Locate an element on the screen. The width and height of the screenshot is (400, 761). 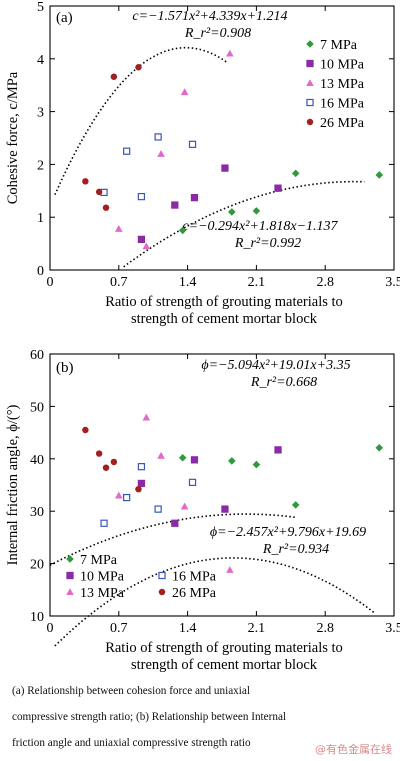
fit-r-squared: R_r²=0.934 is located at coordinates (295, 549).